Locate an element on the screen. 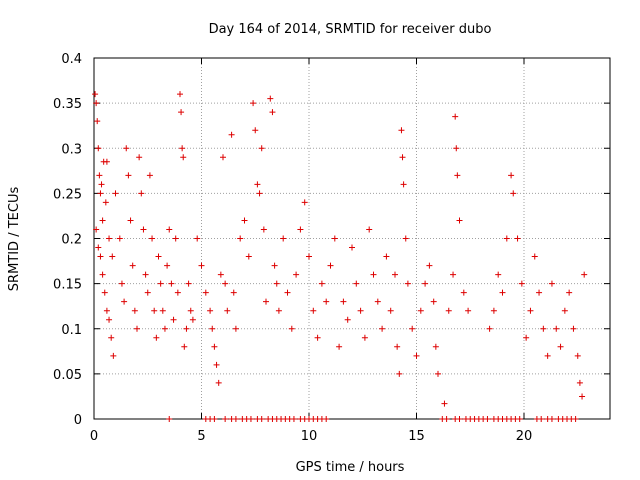 This screenshot has height=480, width=640. y-tick-label: 0.2 is located at coordinates (71, 240).